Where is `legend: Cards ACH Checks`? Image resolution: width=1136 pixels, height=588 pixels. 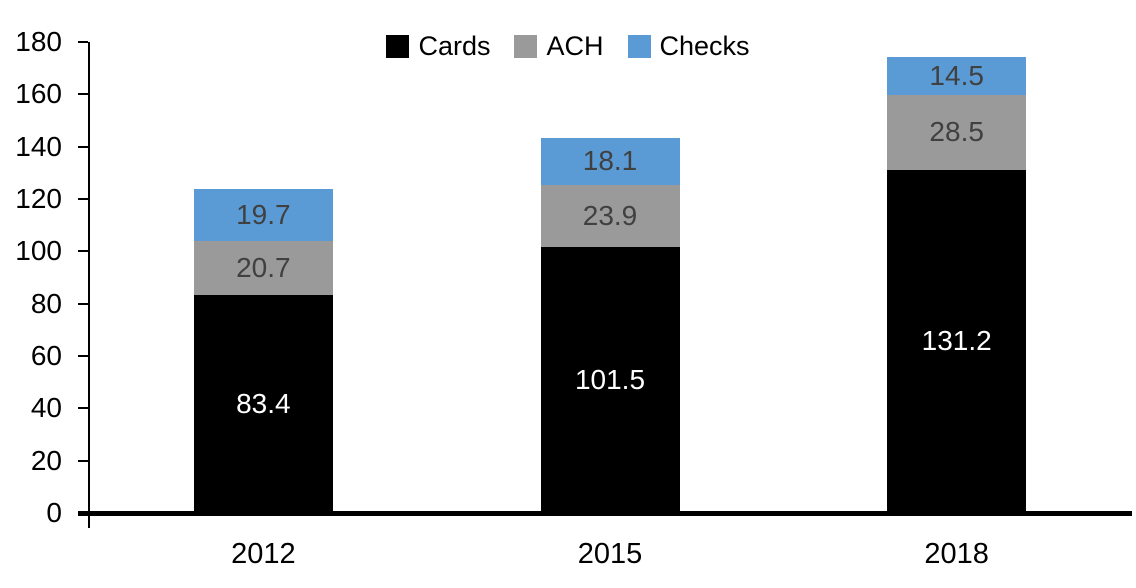 legend: Cards ACH Checks is located at coordinates (568, 46).